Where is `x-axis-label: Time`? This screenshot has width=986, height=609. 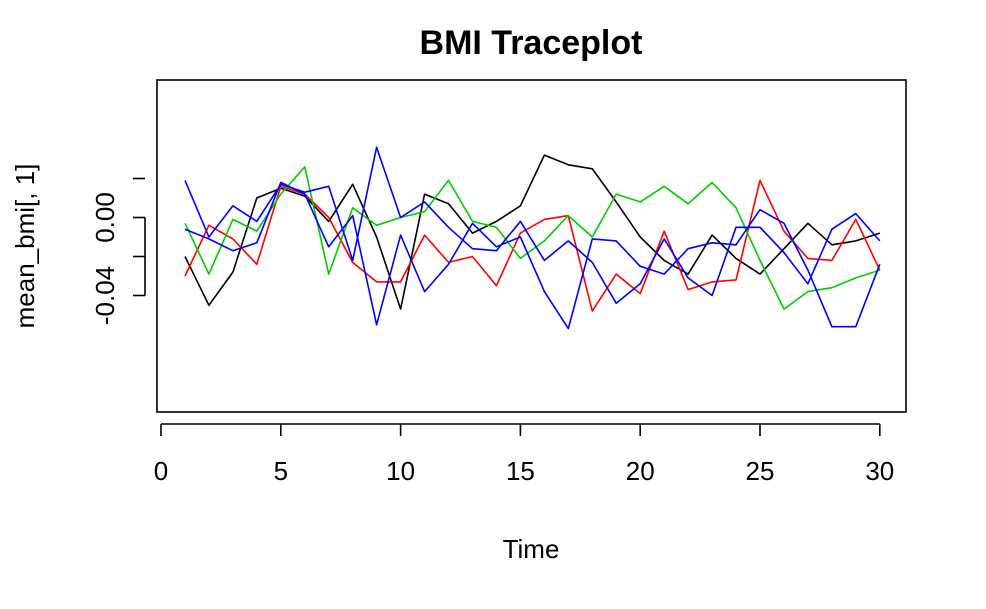
x-axis-label: Time is located at coordinates (531, 549).